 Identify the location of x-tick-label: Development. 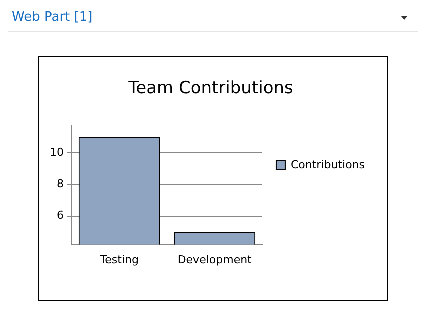
(215, 259).